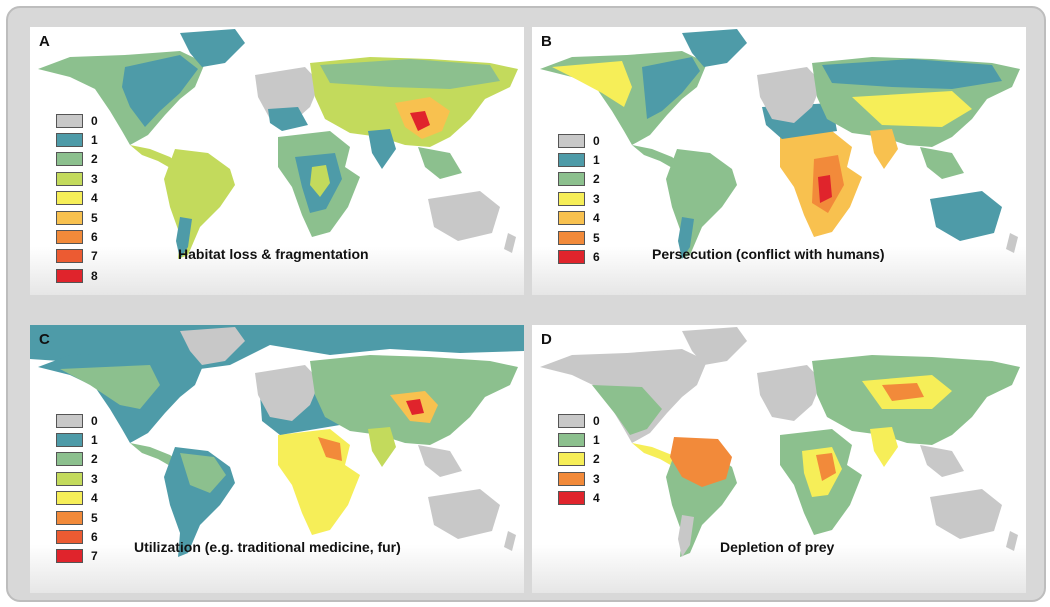  I want to click on panel-caption: Habitat loss & fragmentation, so click(273, 254).